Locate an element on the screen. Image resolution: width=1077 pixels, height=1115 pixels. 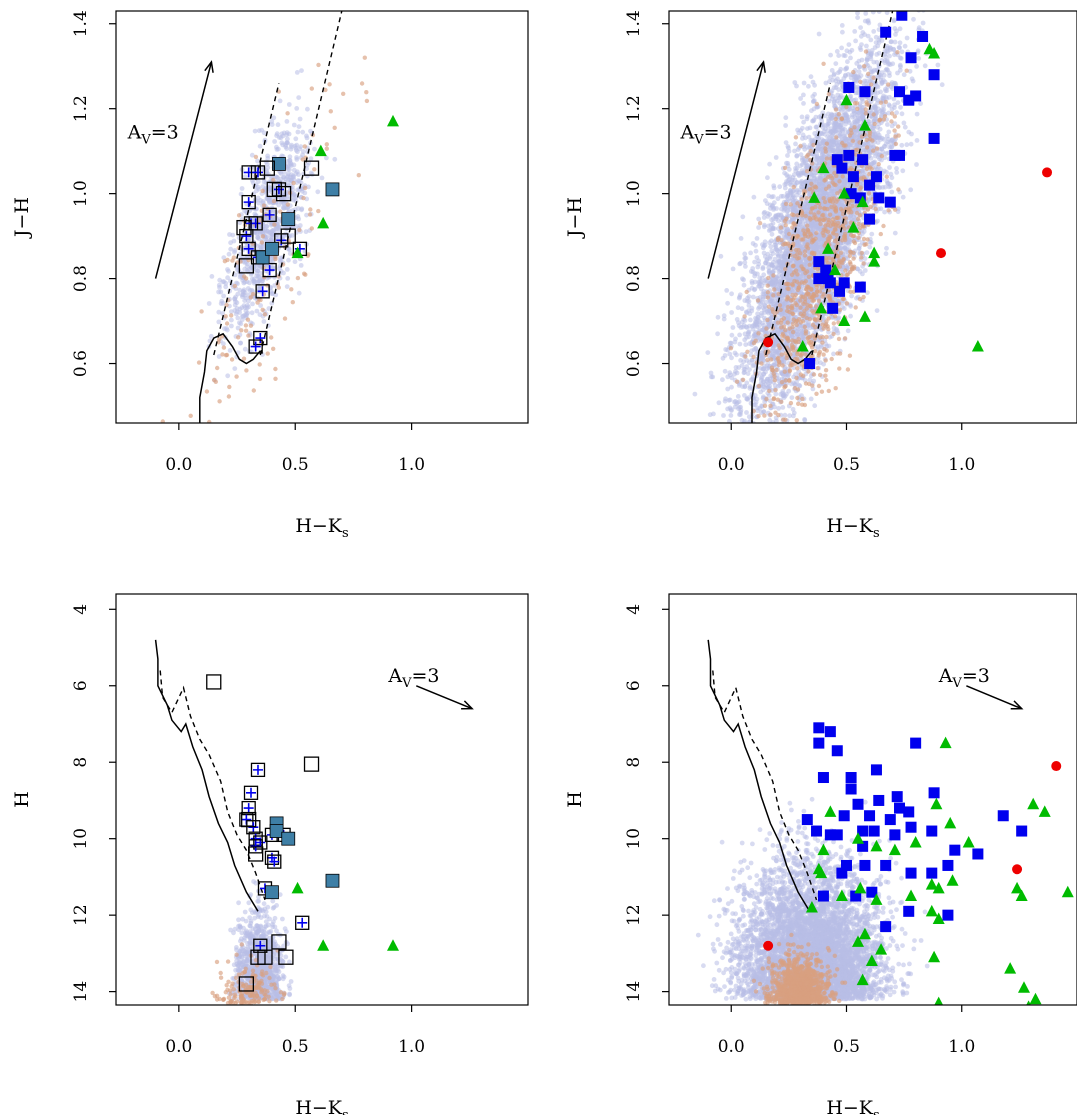
y-axis-label: J−H is located at coordinates (22, 218).